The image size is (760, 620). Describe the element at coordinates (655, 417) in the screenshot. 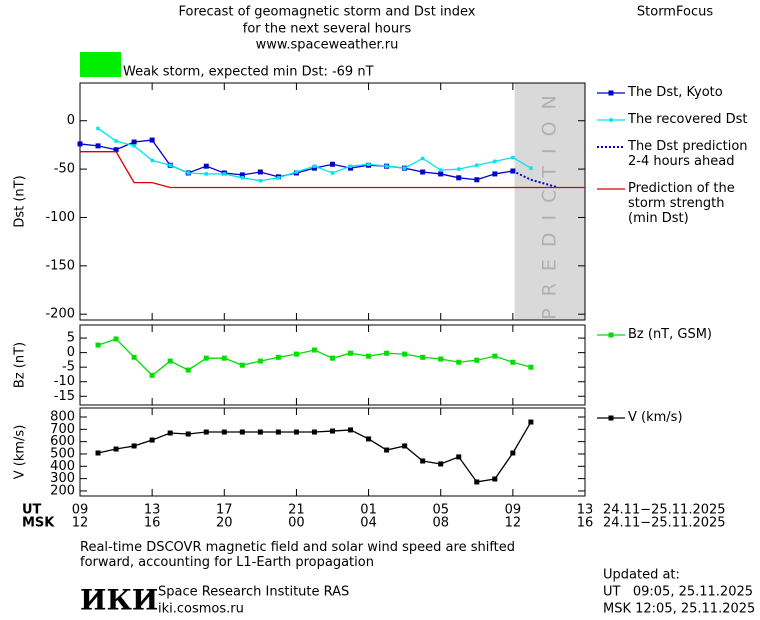

I see `legend-entry: V (km/s)` at that location.